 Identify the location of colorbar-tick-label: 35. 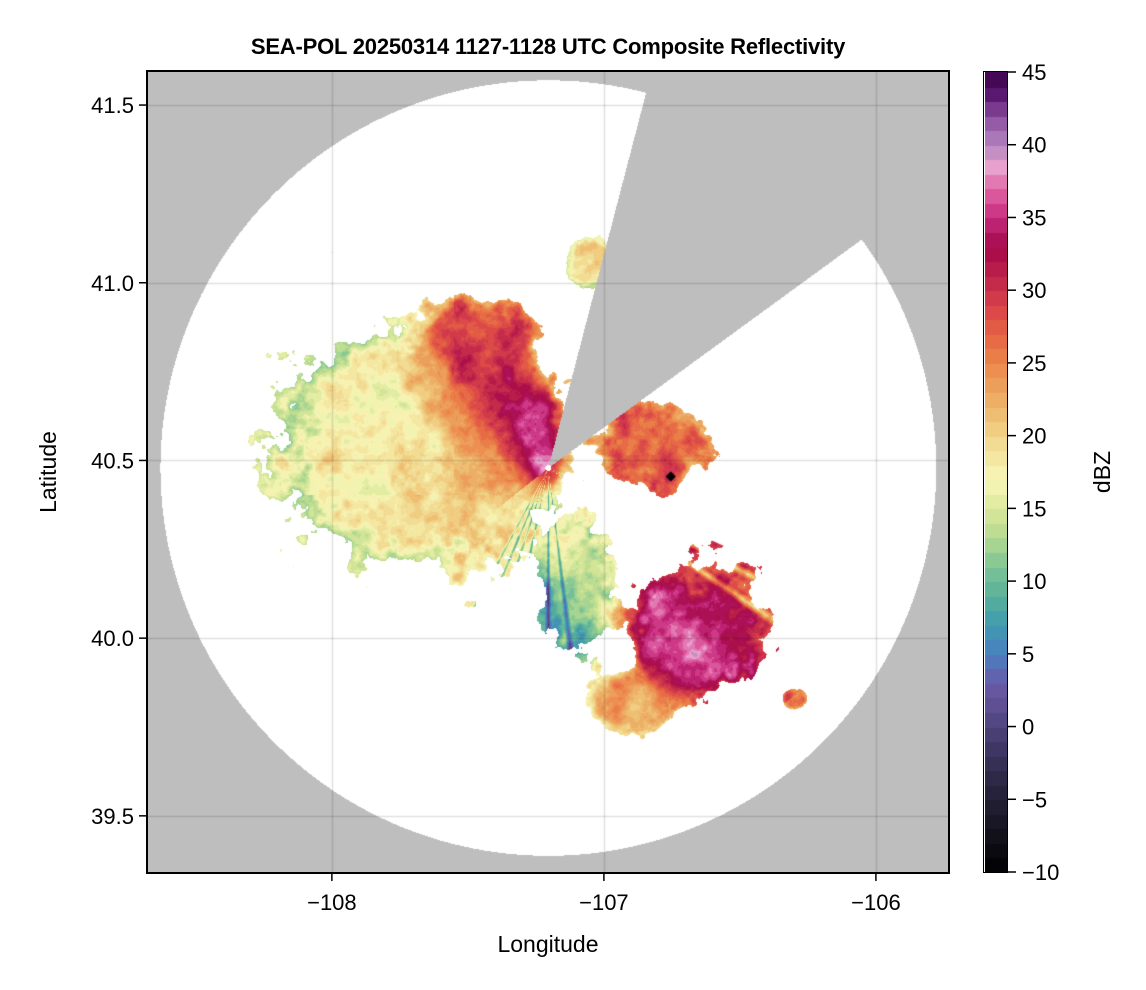
(1034, 217).